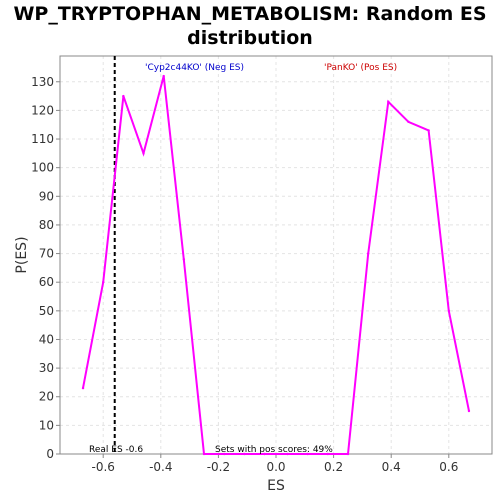 This screenshot has height=500, width=500. What do you see at coordinates (42, 139) in the screenshot?
I see `y-tick-label: 110` at bounding box center [42, 139].